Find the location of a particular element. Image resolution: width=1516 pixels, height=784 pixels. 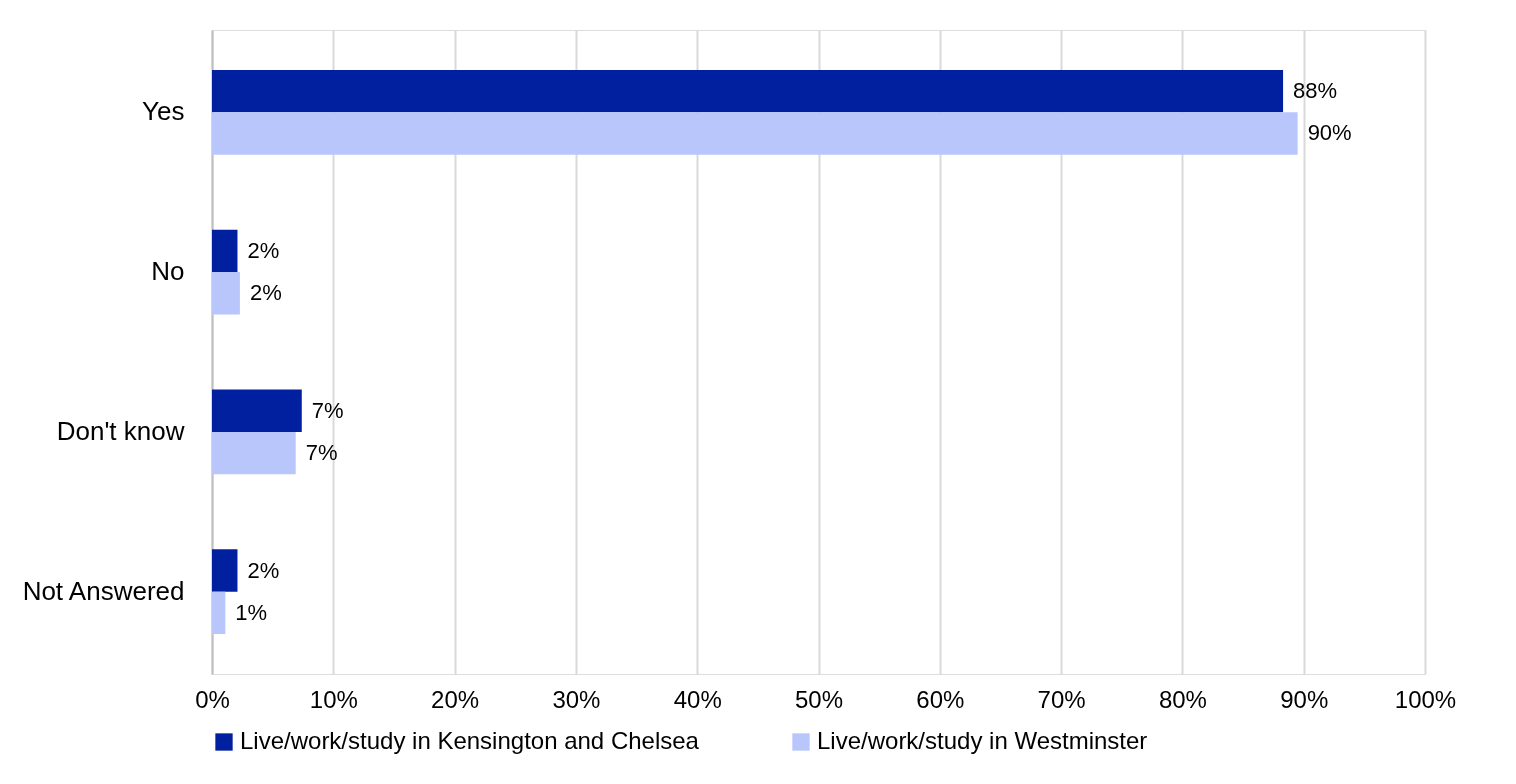

y-tick-label: Not Answered is located at coordinates (103, 590).